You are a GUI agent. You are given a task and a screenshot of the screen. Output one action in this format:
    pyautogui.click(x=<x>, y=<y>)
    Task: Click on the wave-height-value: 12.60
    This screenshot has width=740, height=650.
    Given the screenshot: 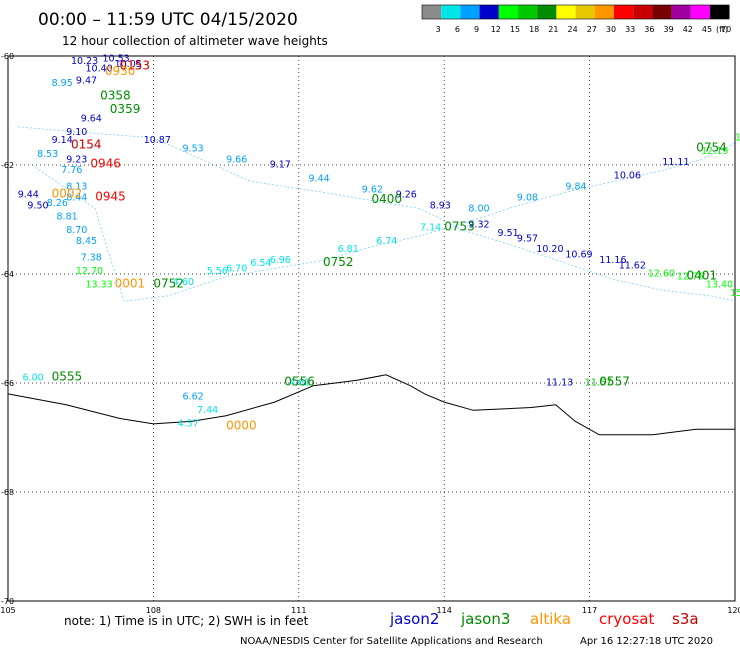 What is the action you would take?
    pyautogui.click(x=661, y=274)
    